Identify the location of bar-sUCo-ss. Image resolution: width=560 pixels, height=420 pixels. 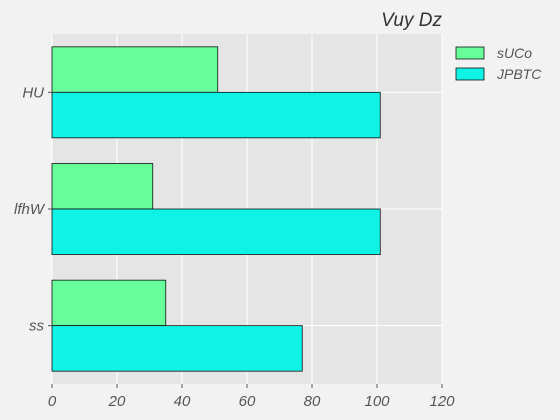
(109, 303).